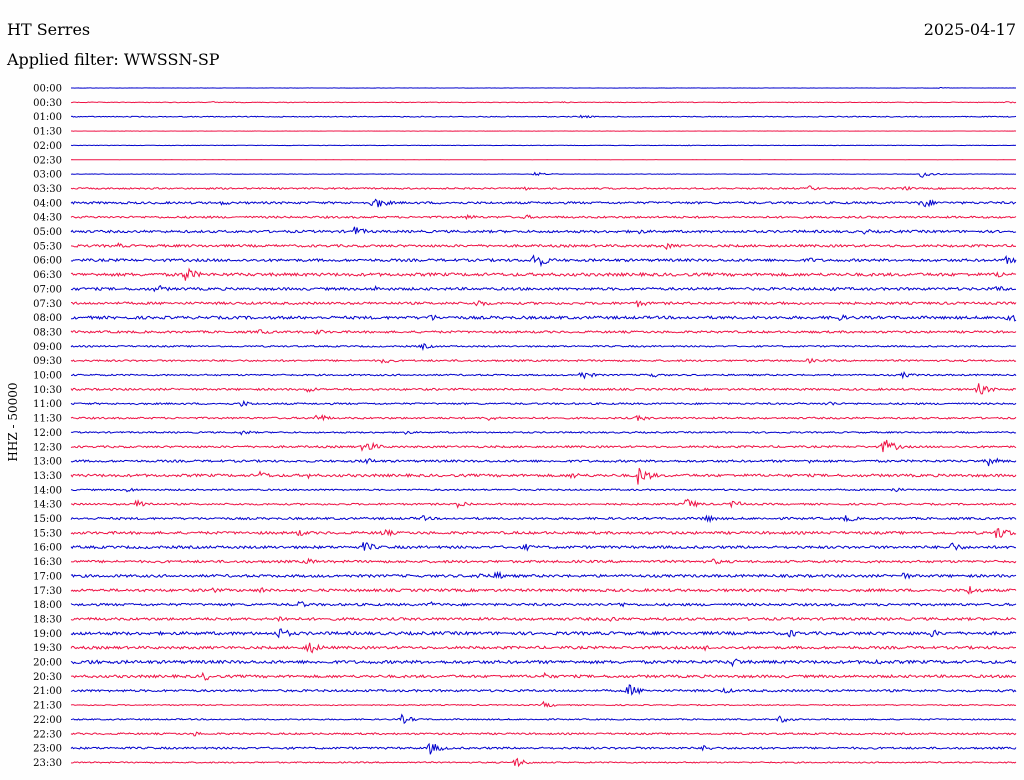 The image size is (1024, 780). Describe the element at coordinates (113, 59) in the screenshot. I see `filter-label: Applied filter: WWSSN-SP` at that location.